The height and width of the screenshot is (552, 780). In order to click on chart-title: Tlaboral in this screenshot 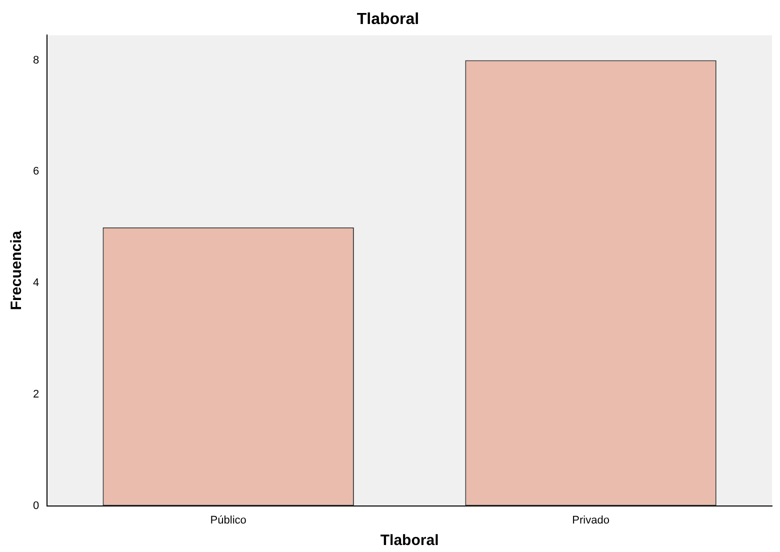, I will do `click(388, 19)`.